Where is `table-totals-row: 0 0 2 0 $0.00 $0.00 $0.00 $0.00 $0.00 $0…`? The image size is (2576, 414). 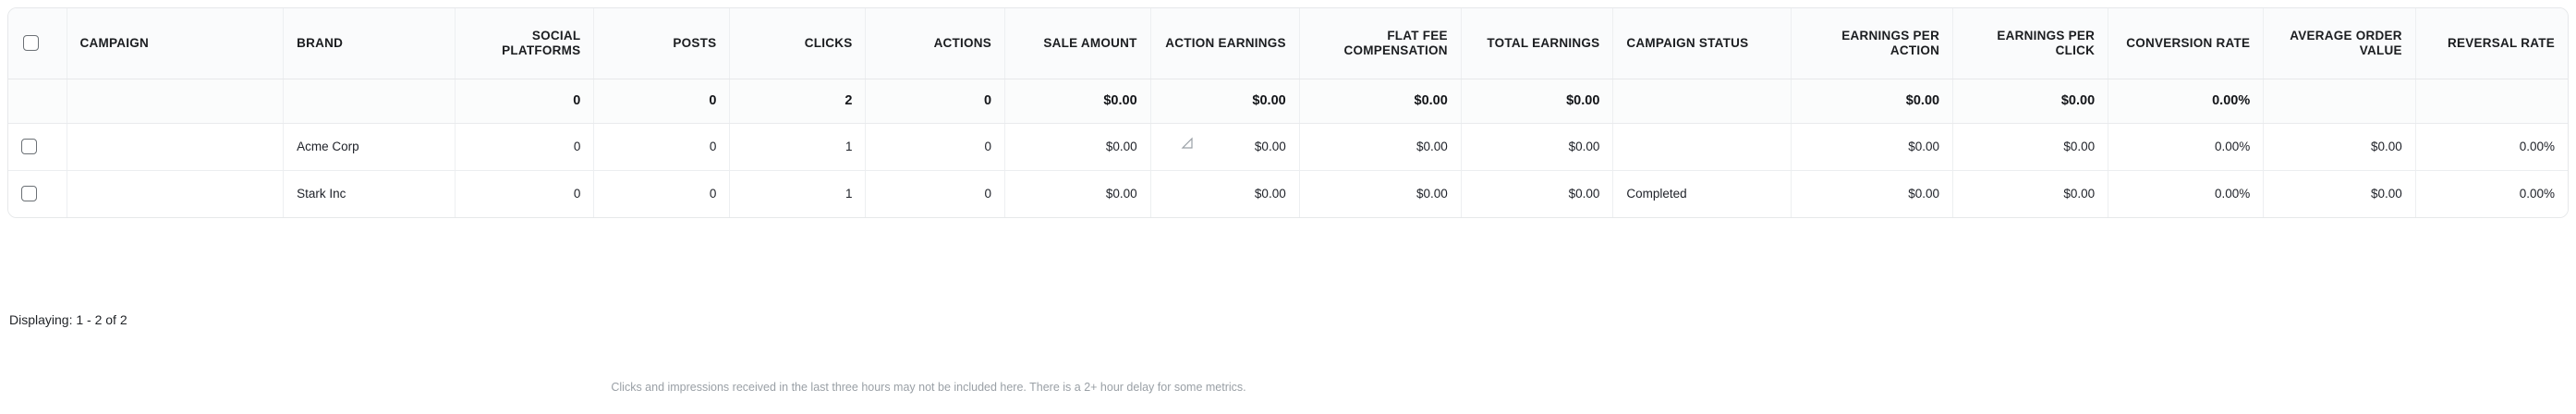 table-totals-row: 0 0 2 0 $0.00 $0.00 $0.00 $0.00 $0.00 $0… is located at coordinates (1288, 101).